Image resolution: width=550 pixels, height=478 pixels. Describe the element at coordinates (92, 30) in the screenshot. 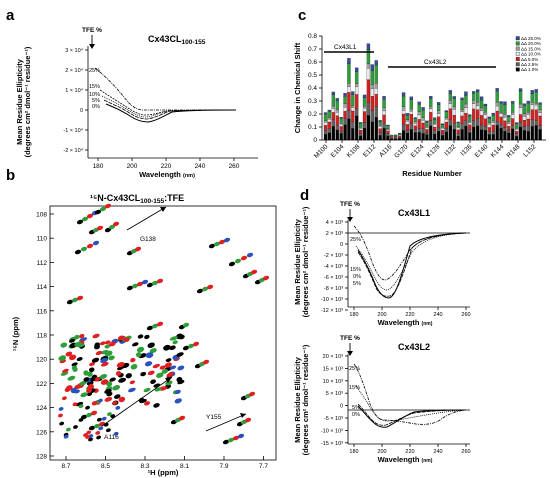

I see `panel-a-tfe-label: TFE %` at that location.